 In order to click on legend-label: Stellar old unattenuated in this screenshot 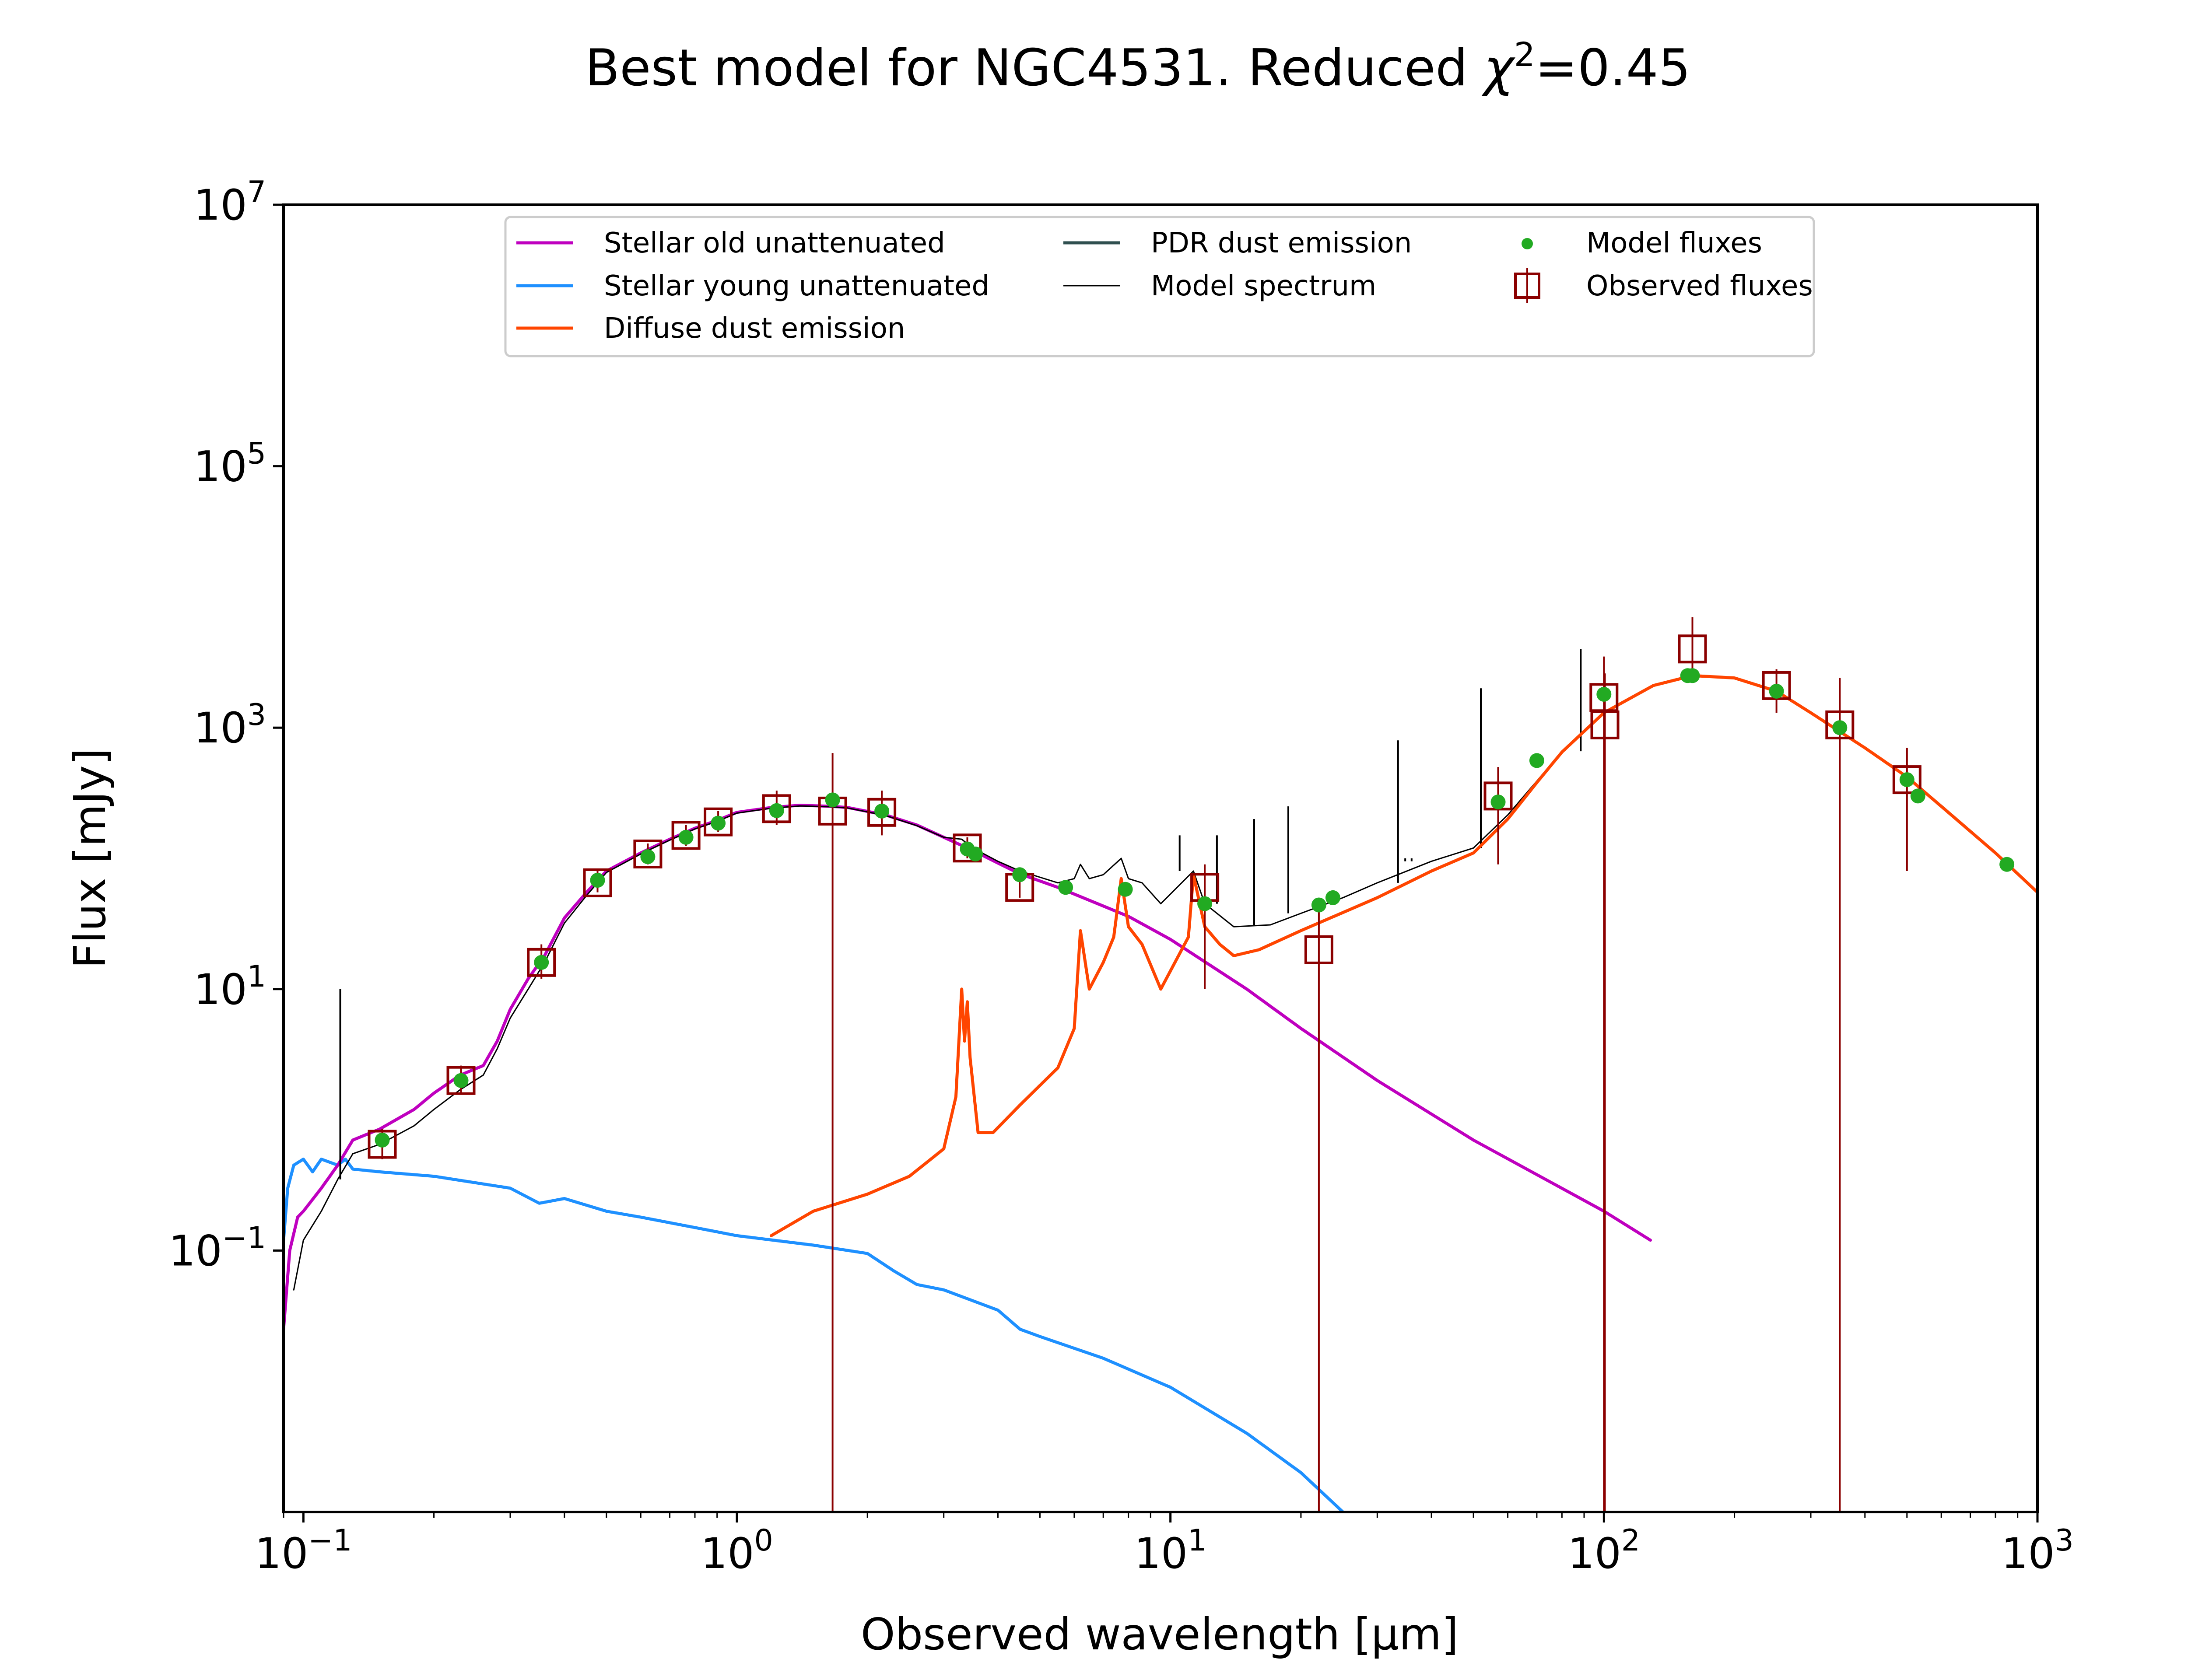, I will do `click(774, 243)`.